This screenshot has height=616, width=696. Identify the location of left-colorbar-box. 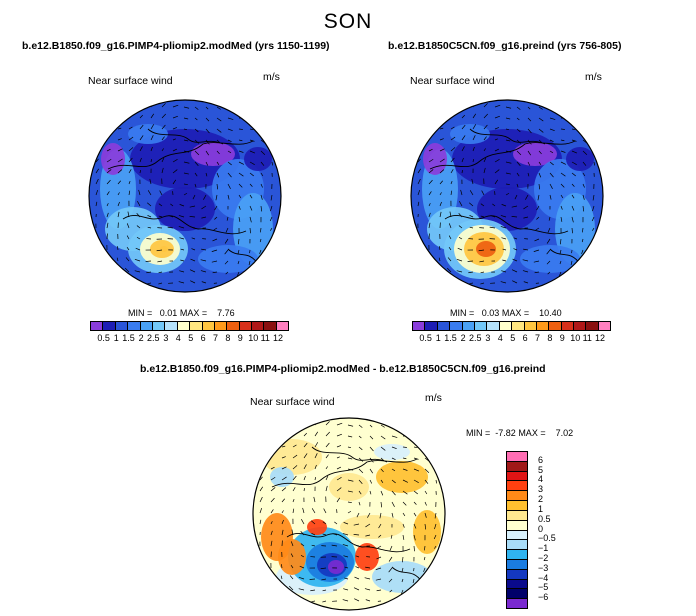
(282, 326).